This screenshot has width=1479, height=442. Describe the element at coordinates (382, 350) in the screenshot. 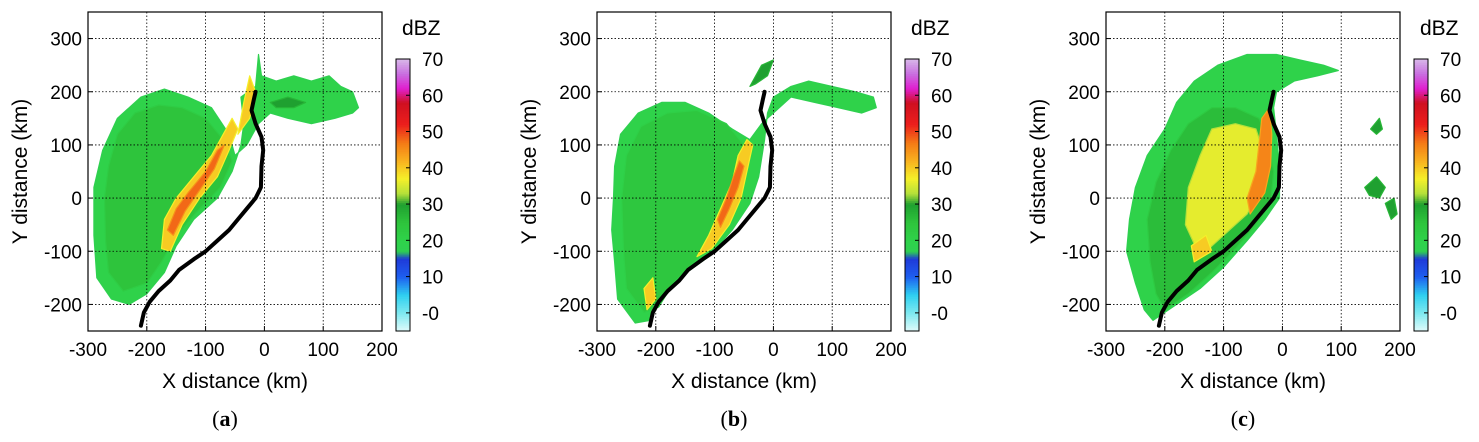

I see `x-tick-label: 200` at that location.